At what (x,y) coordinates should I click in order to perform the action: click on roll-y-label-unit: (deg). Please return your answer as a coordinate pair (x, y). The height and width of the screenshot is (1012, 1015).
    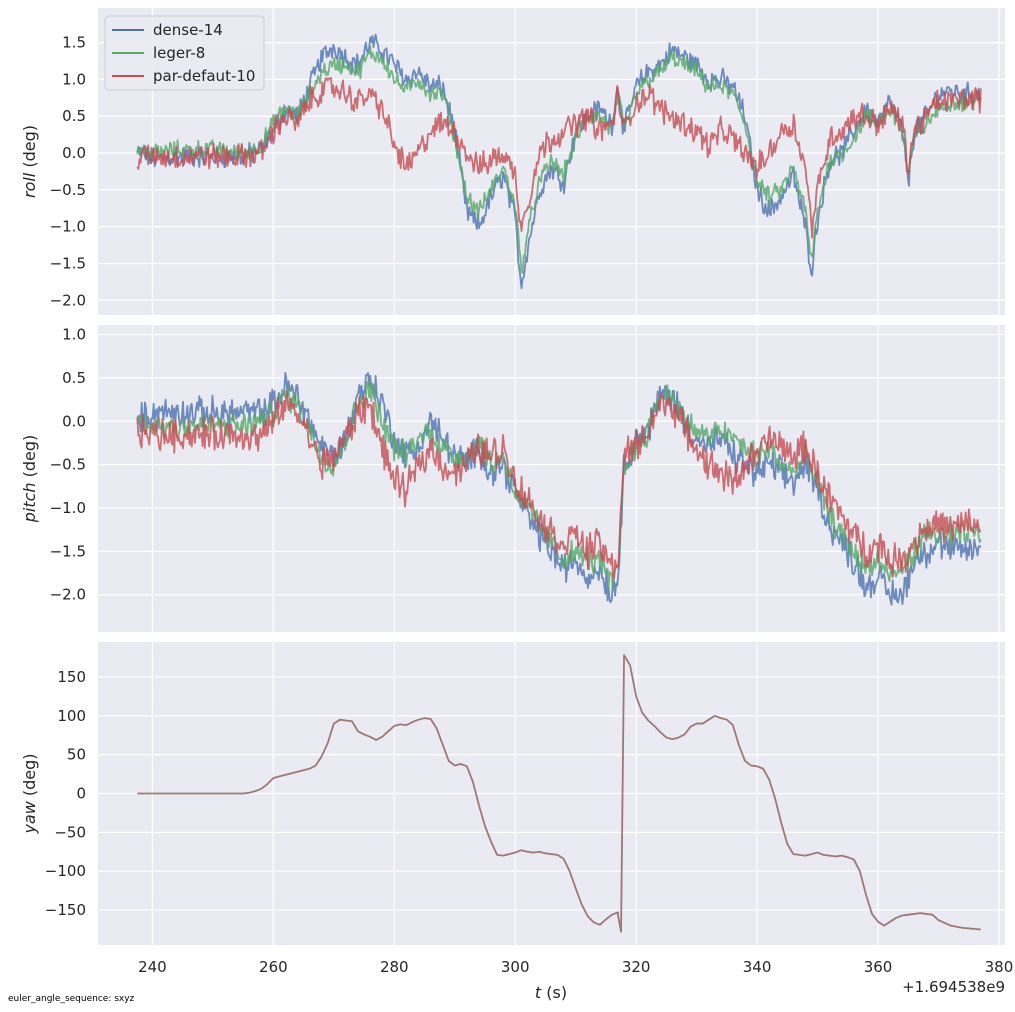
    Looking at the image, I should click on (29, 149).